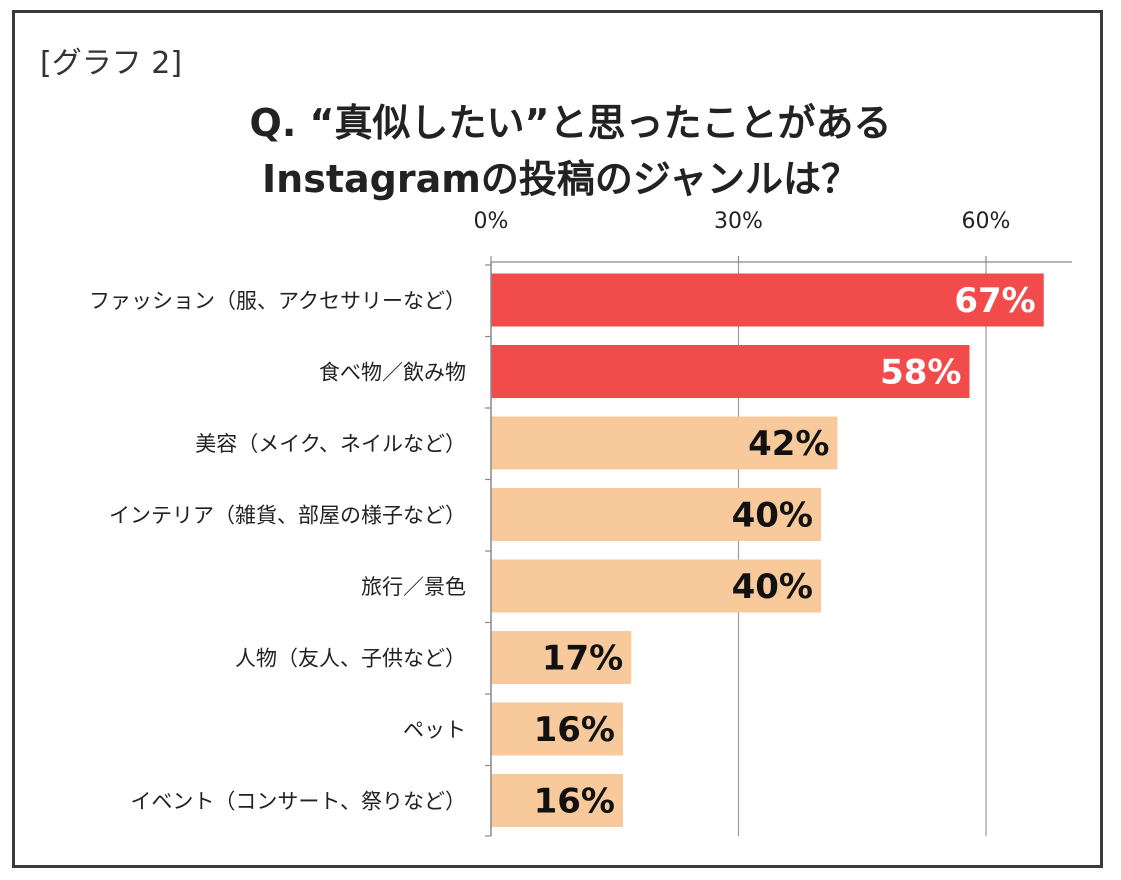 This screenshot has width=1121, height=880. Describe the element at coordinates (738, 221) in the screenshot. I see `x-tick-label: 30%` at that location.